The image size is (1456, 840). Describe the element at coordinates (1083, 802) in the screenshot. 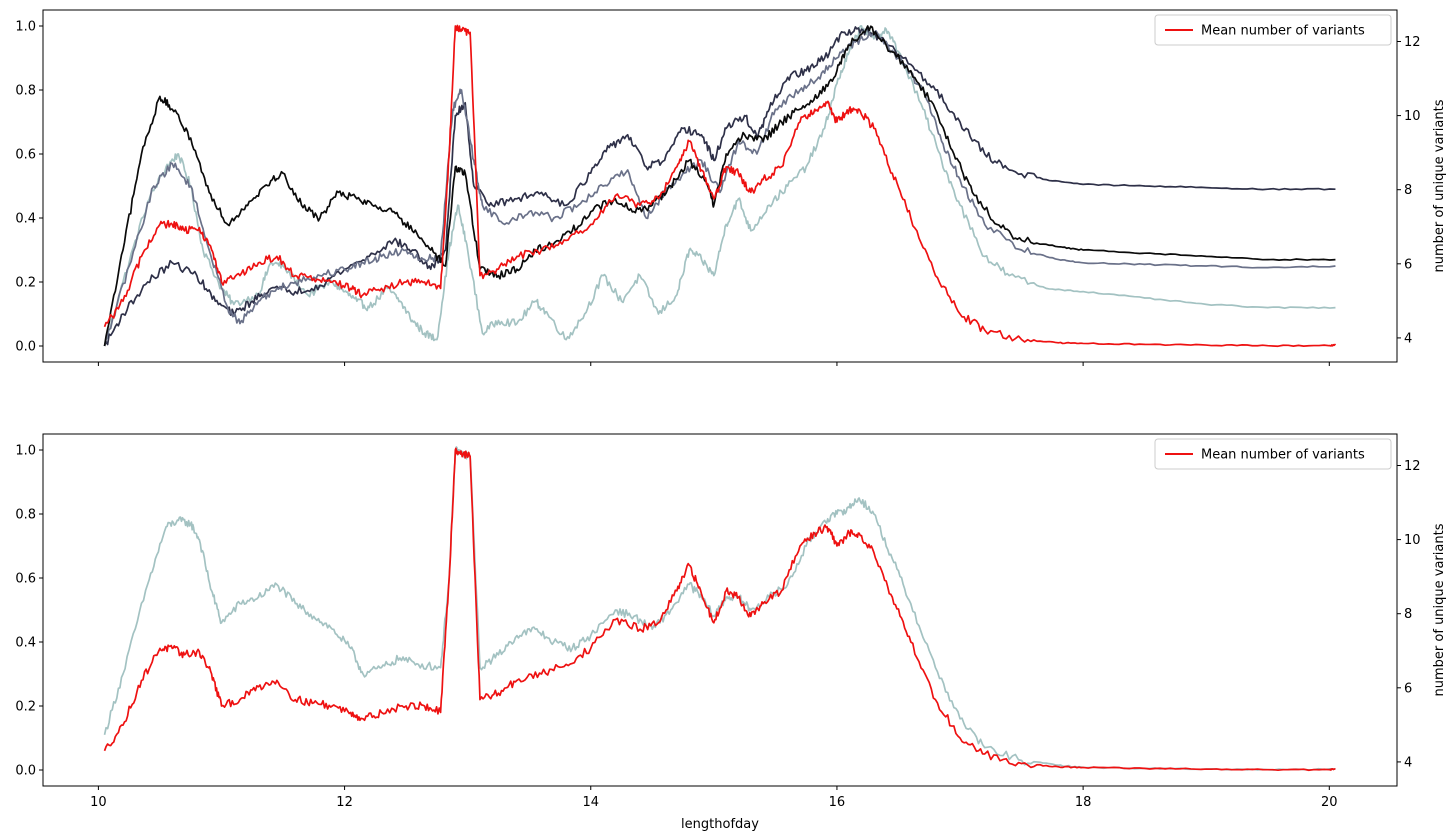

I see `x-tick-label: 18` at that location.